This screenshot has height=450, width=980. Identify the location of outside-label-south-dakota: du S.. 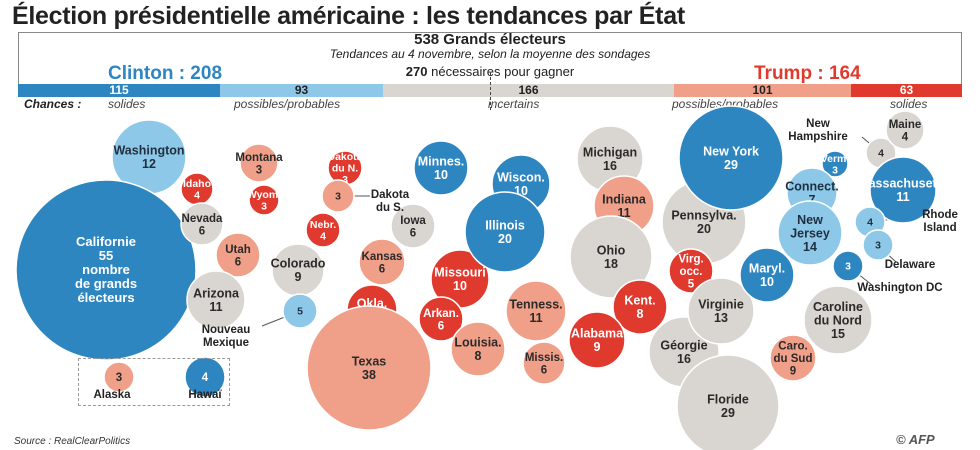
(390, 208).